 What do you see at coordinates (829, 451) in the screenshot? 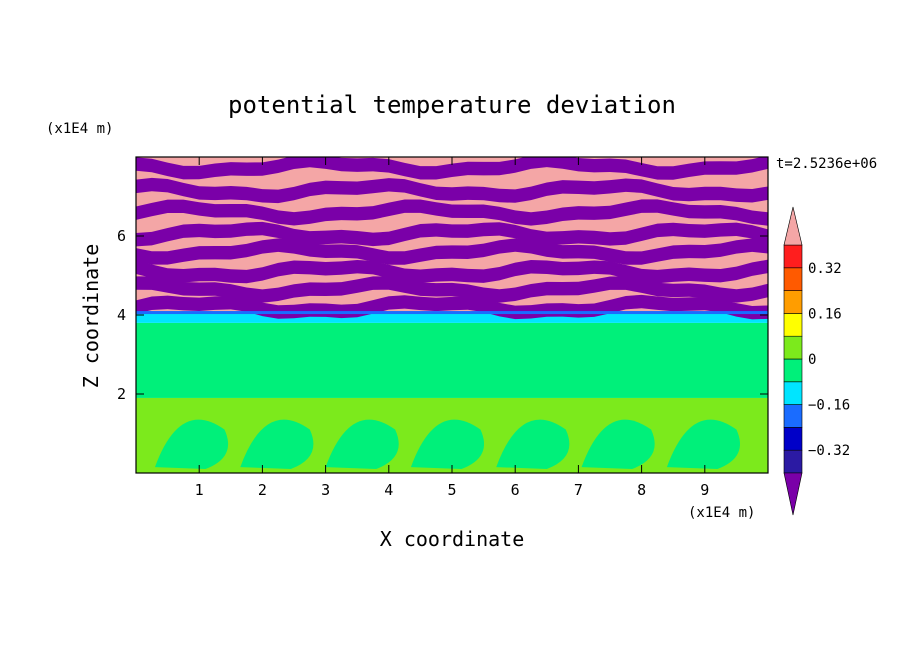
I see `colorbar-tick-label: −0.32` at bounding box center [829, 451].